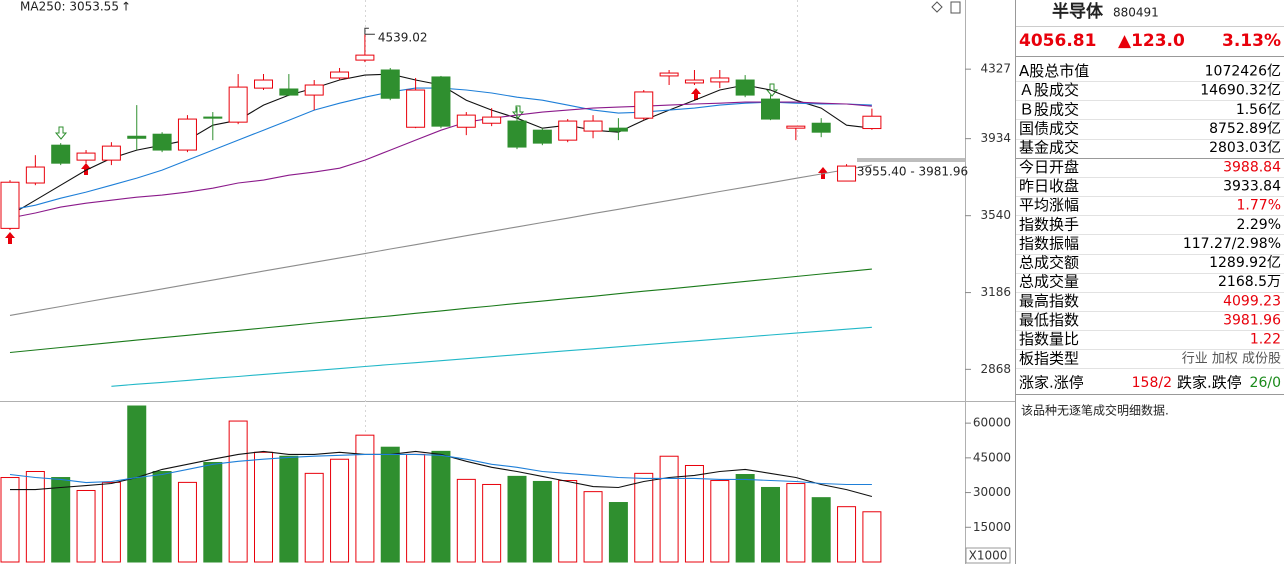 Image resolution: width=1284 pixels, height=564 pixels. What do you see at coordinates (1049, 301) in the screenshot?
I see `row-label: 最高指数` at bounding box center [1049, 301].